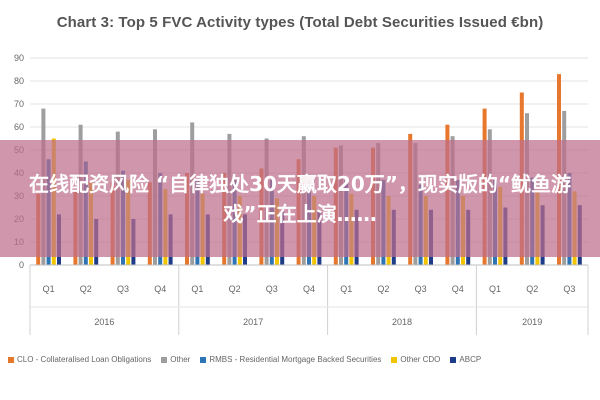 Image resolution: width=600 pixels, height=400 pixels. Describe the element at coordinates (402, 322) in the screenshot. I see `group-label: 2018` at that location.